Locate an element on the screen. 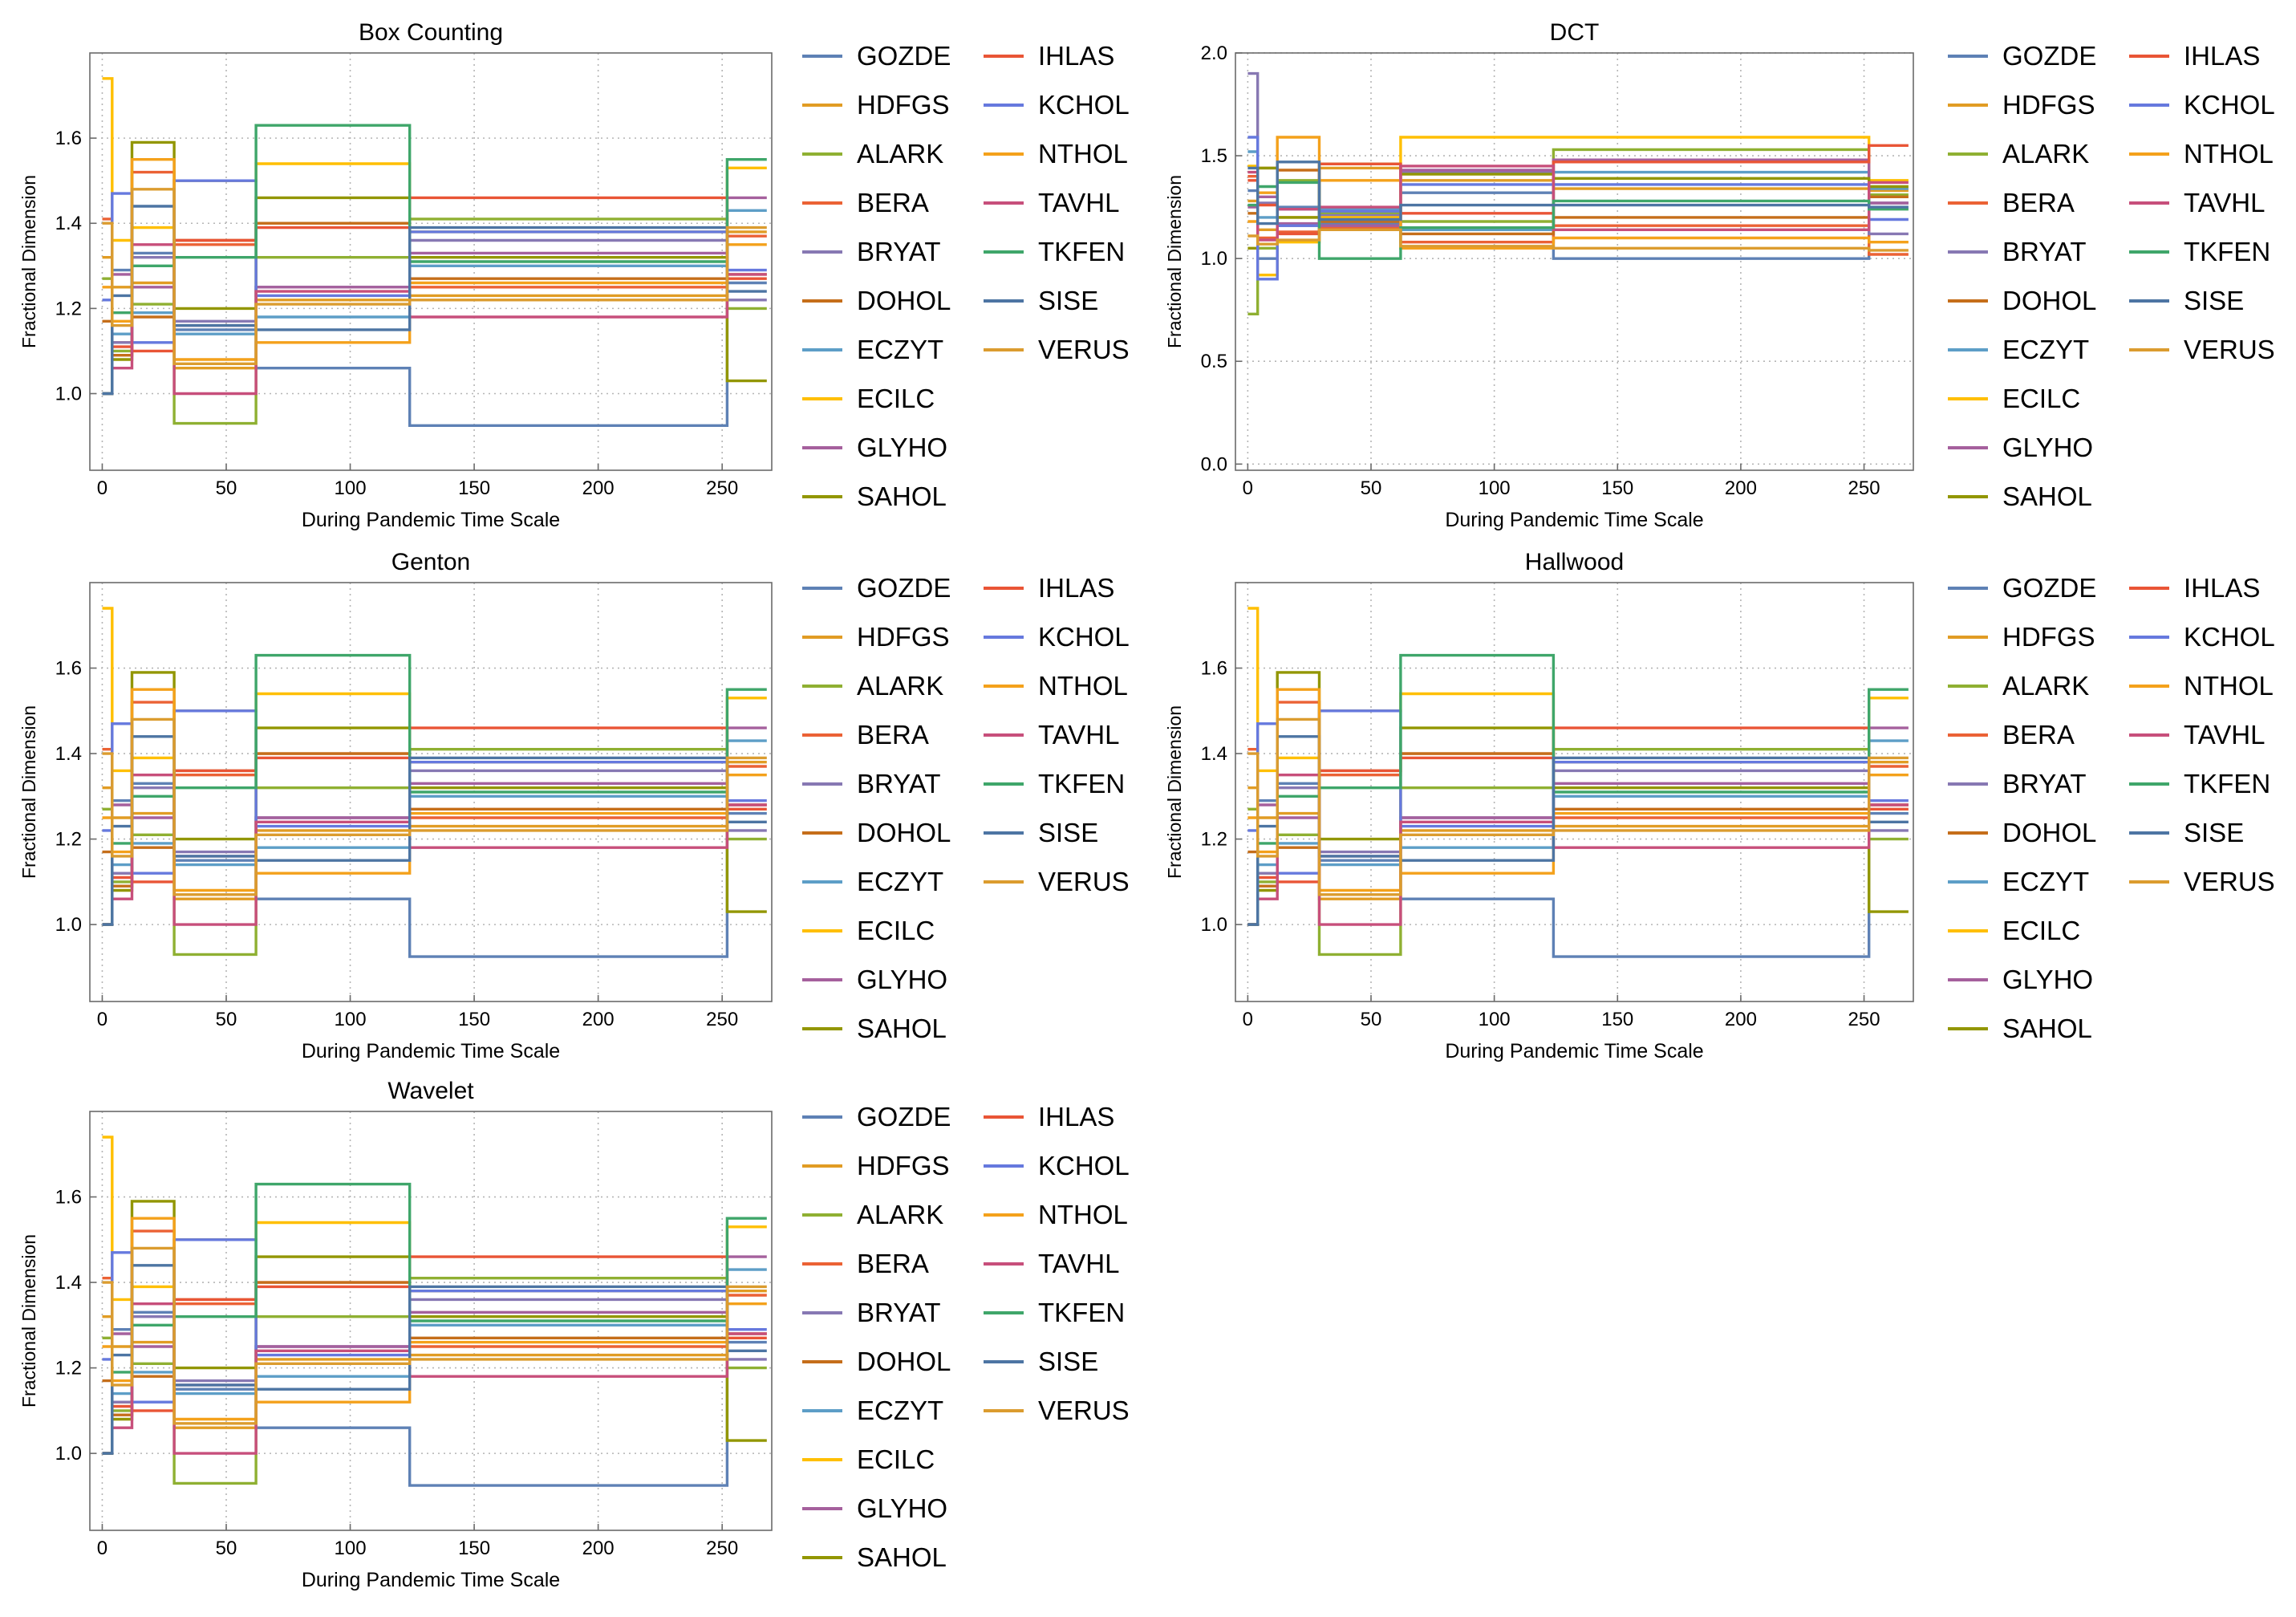 The width and height of the screenshot is (2296, 1617). genton-series-sise is located at coordinates (434, 831).